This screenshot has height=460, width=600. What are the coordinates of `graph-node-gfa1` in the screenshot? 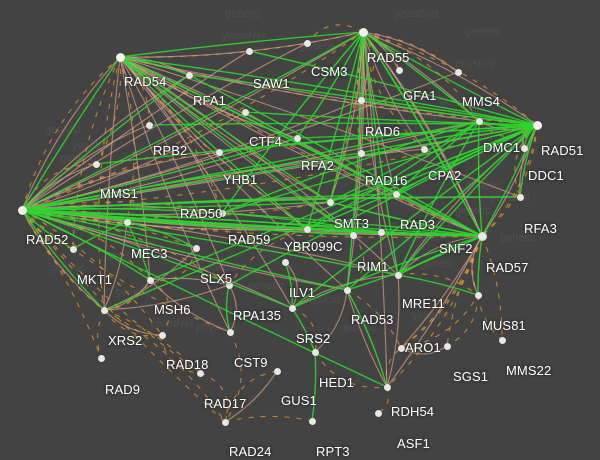 It's located at (399, 70).